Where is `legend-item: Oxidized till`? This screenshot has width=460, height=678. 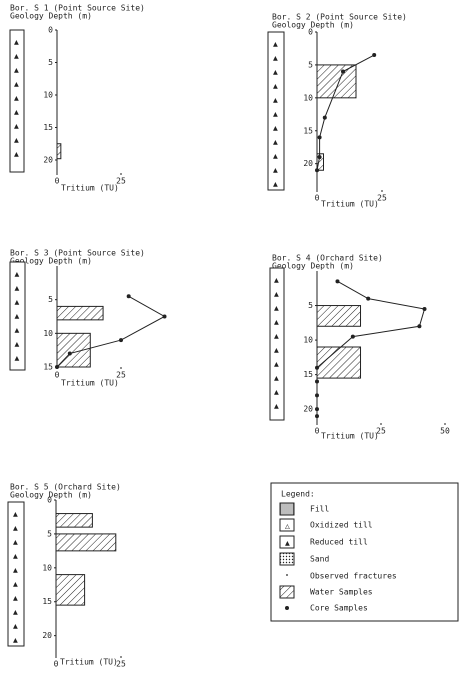
legend-item: Oxidized till is located at coordinates (341, 525).